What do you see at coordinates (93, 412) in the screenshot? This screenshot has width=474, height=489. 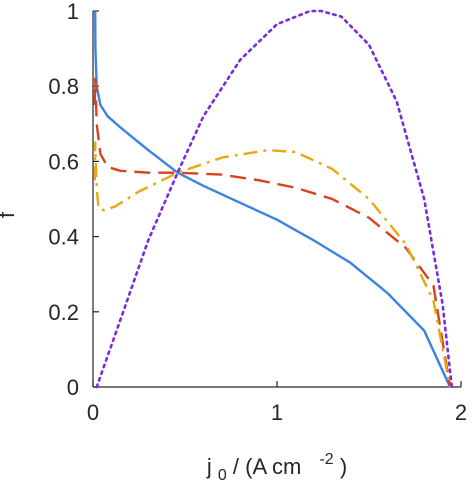 I see `x-tick-label: 0` at bounding box center [93, 412].